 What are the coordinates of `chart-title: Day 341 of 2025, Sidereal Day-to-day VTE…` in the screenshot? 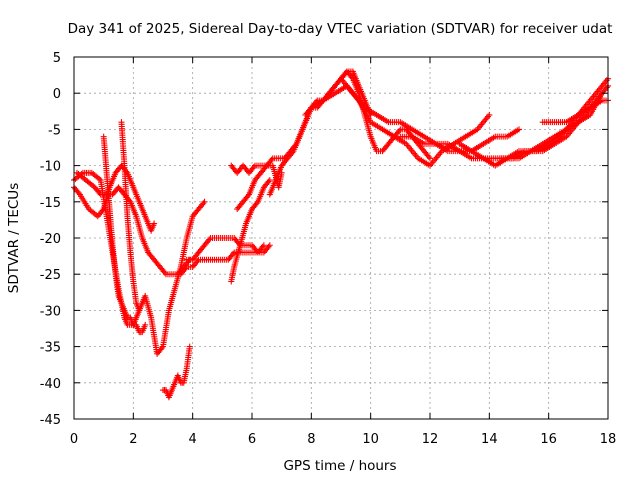 It's located at (340, 29).